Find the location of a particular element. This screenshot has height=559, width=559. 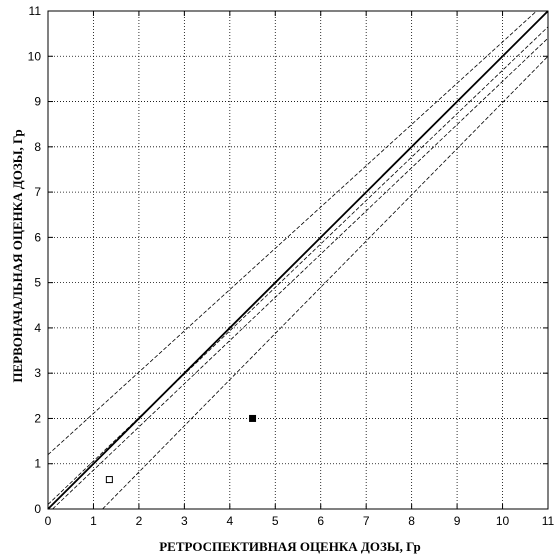

y-tick-label: 9 is located at coordinates (37, 102).